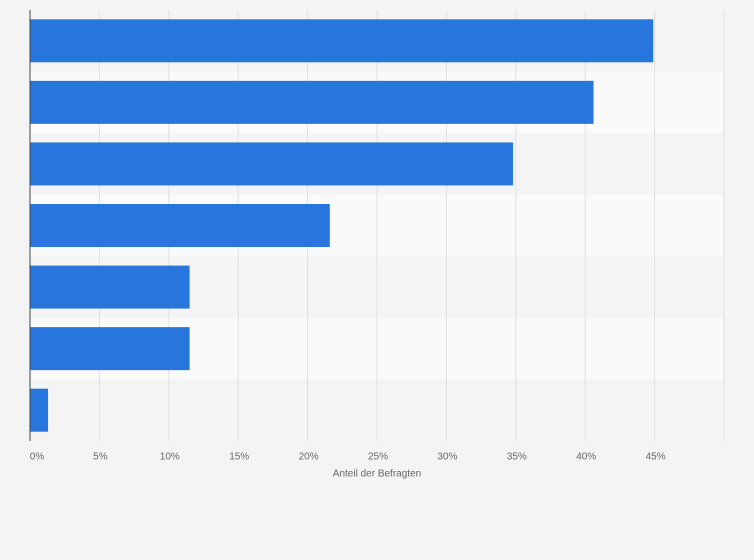  Describe the element at coordinates (447, 457) in the screenshot. I see `x-tick-label: 30%` at that location.